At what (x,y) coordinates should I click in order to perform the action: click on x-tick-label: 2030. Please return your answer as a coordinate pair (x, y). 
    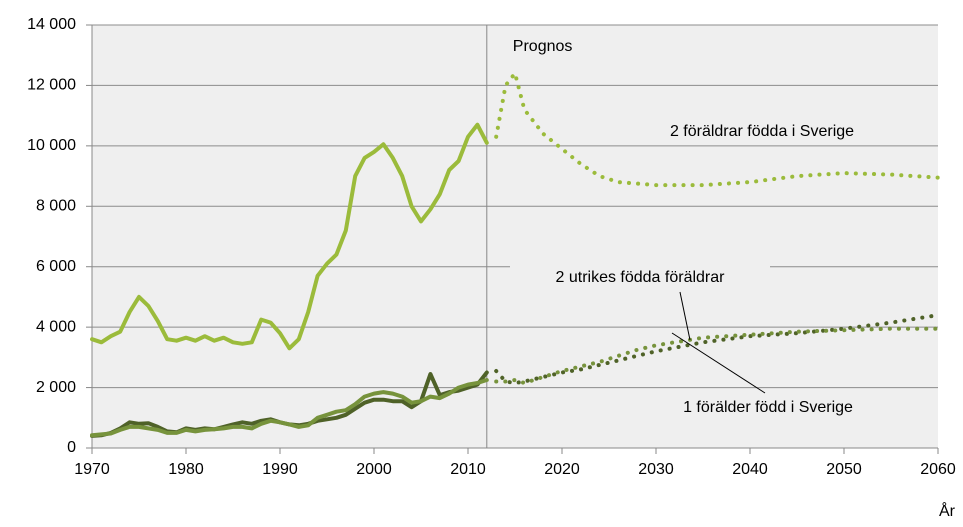
    Looking at the image, I should click on (656, 469).